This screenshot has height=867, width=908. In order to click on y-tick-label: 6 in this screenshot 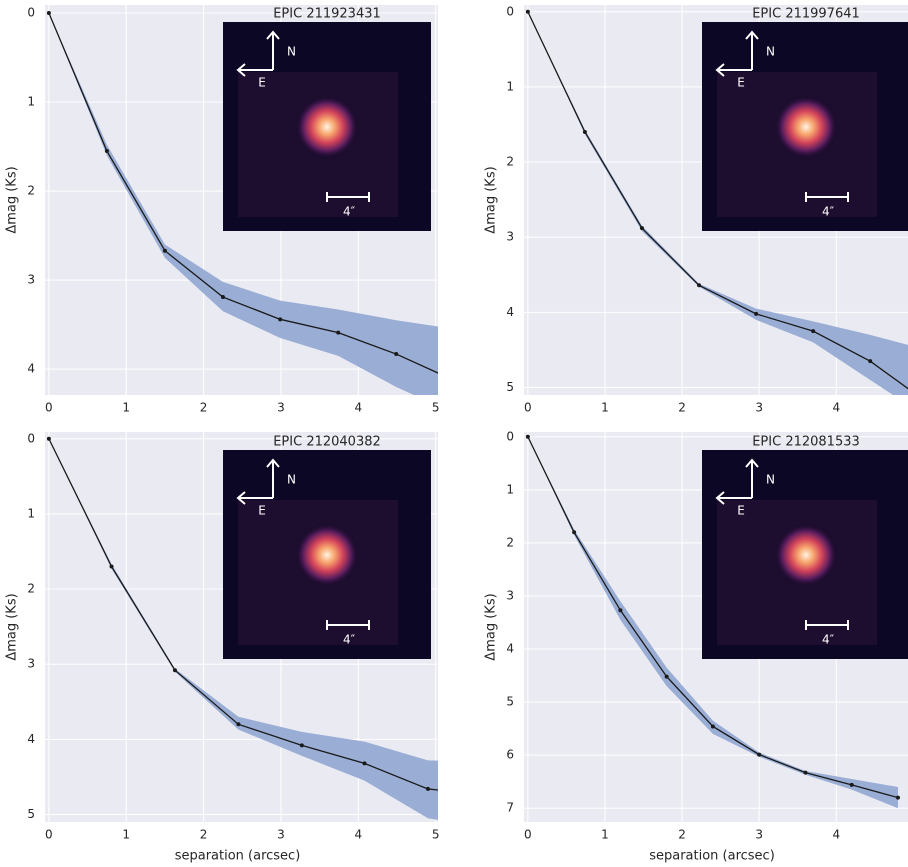, I will do `click(510, 755)`.